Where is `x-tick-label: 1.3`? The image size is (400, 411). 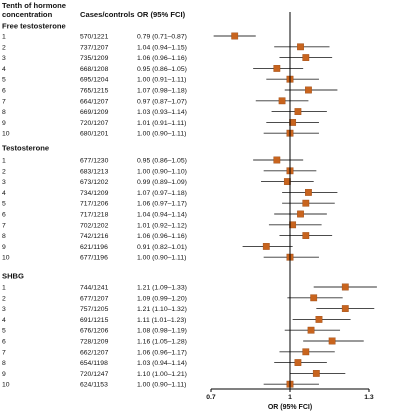
x-tick-label: 1.3 is located at coordinates (369, 397).